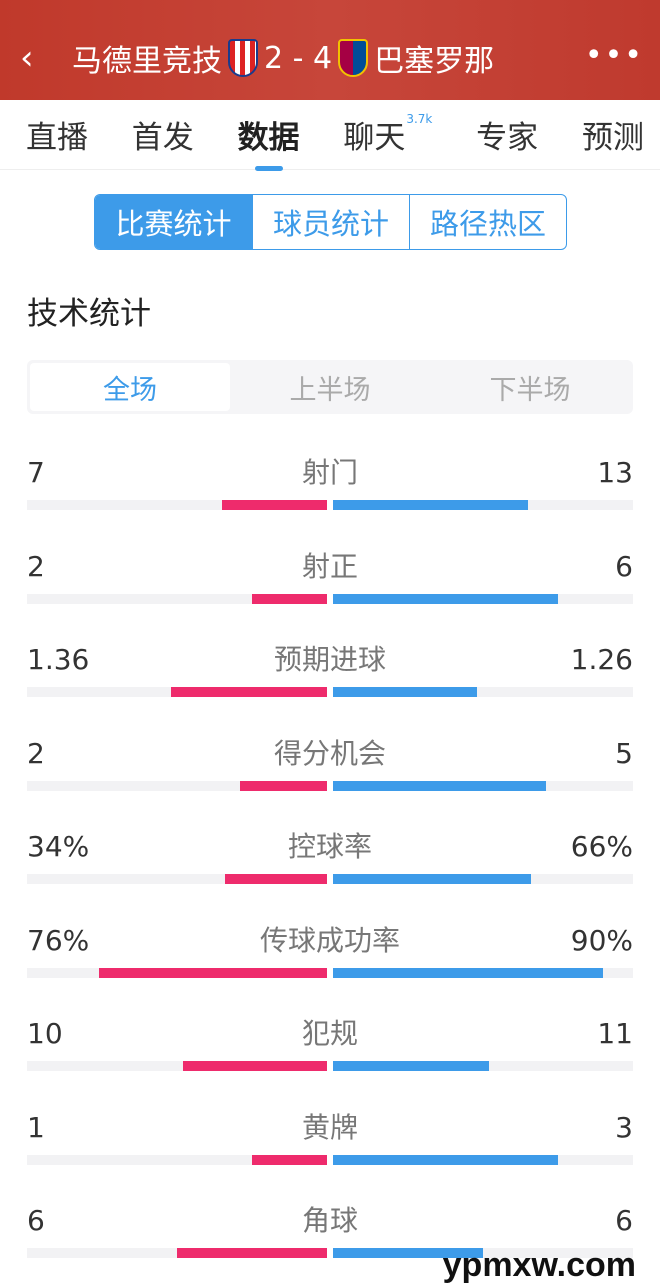 The width and height of the screenshot is (660, 1286). I want to click on segment-player-stats: 球员统计, so click(330, 222).